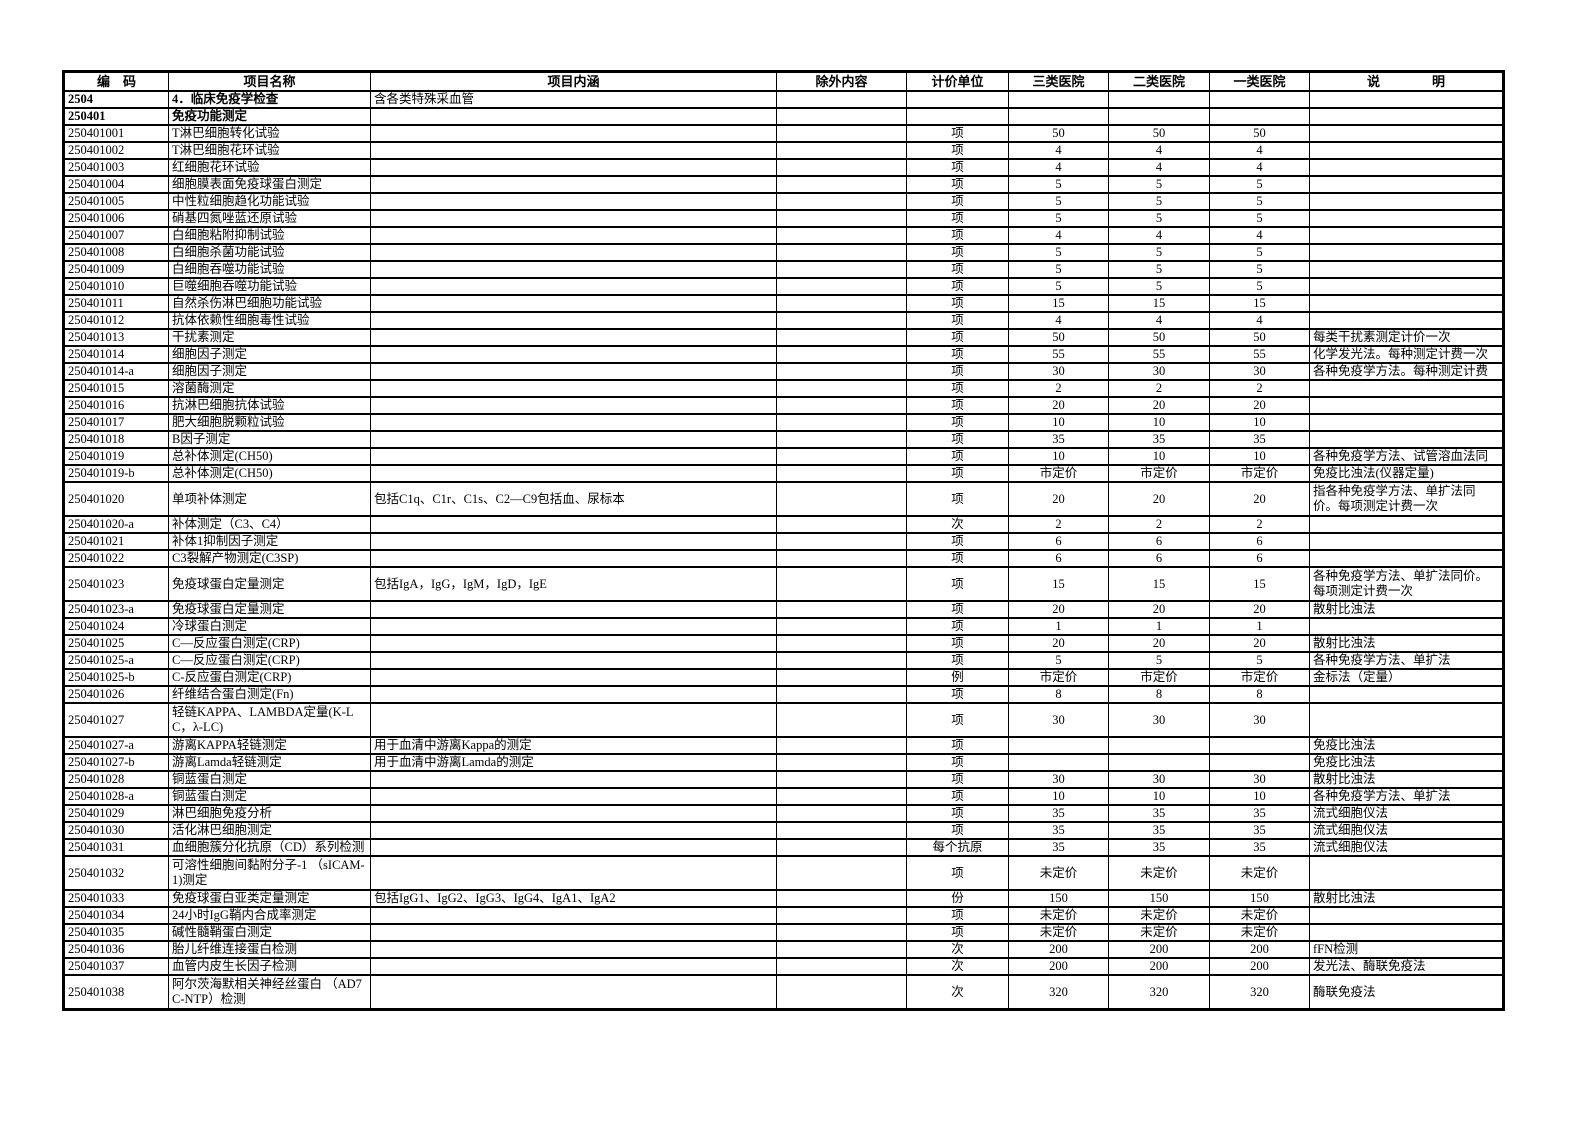 The image size is (1587, 1122). I want to click on code-cell: 250401023, so click(116, 584).